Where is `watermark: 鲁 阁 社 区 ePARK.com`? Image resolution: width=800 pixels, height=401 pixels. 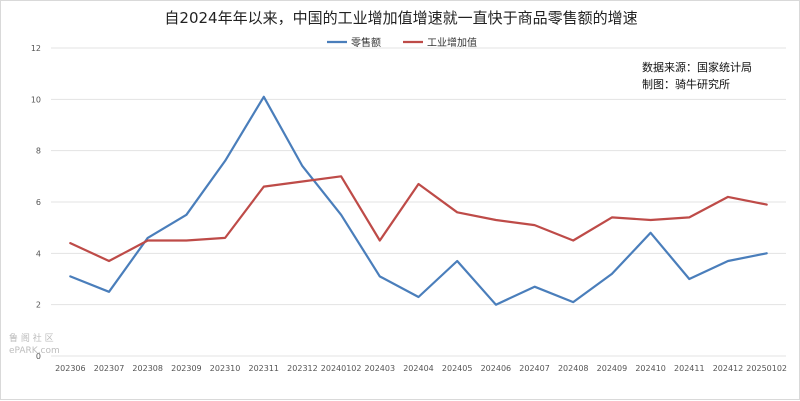
watermark: 鲁 阁 社 区 ePARK.com is located at coordinates (34, 344).